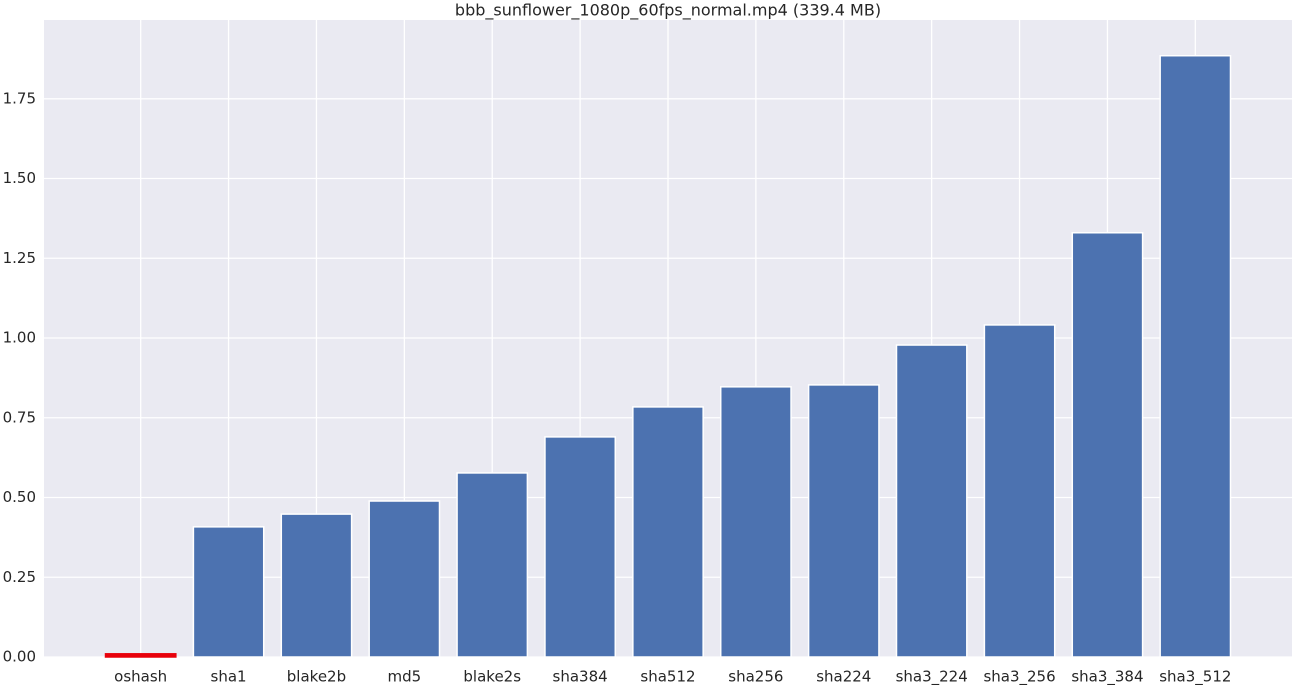  Describe the element at coordinates (19, 577) in the screenshot. I see `y-tick-label: 0.25` at that location.